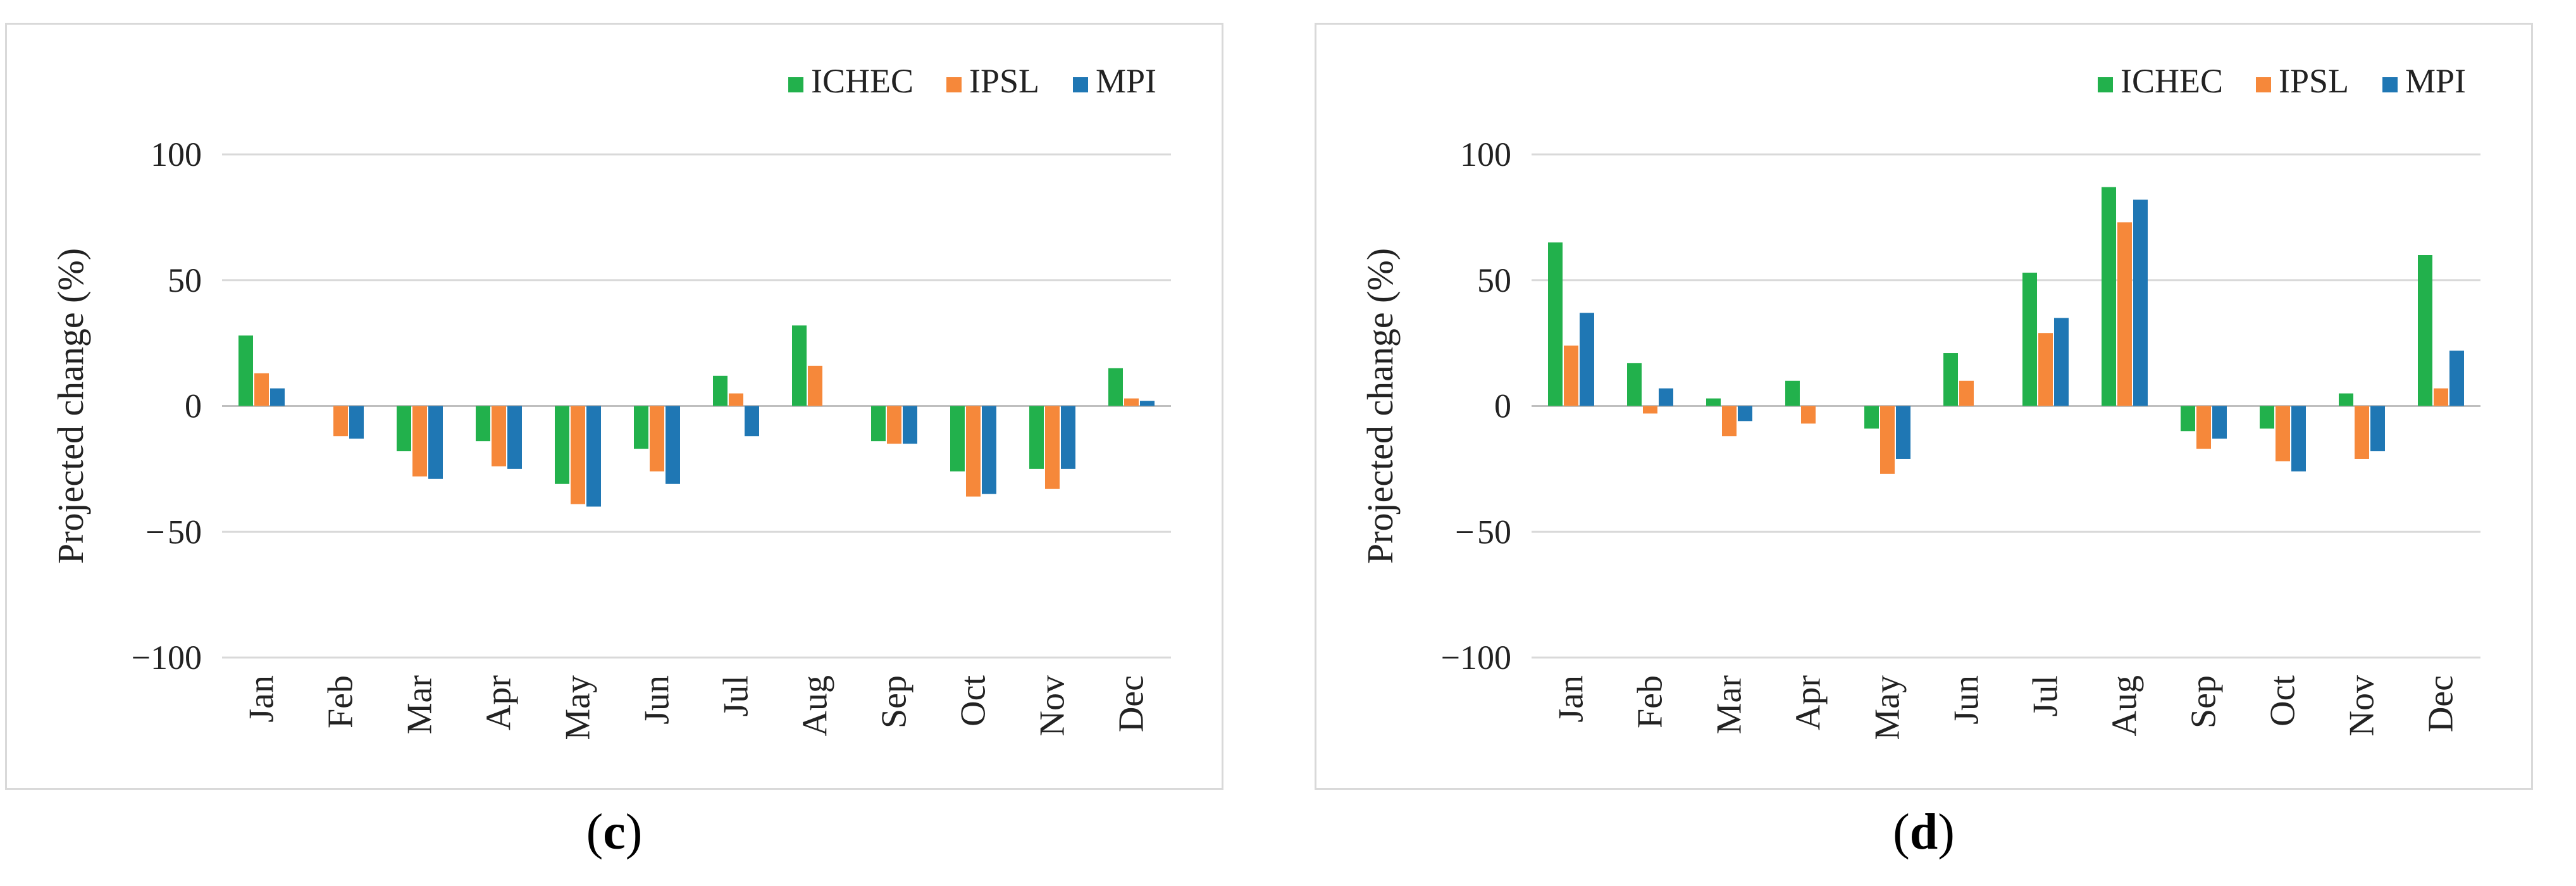 This screenshot has height=886, width=2576. Describe the element at coordinates (2140, 303) in the screenshot. I see `bar-mpi-aug` at that location.